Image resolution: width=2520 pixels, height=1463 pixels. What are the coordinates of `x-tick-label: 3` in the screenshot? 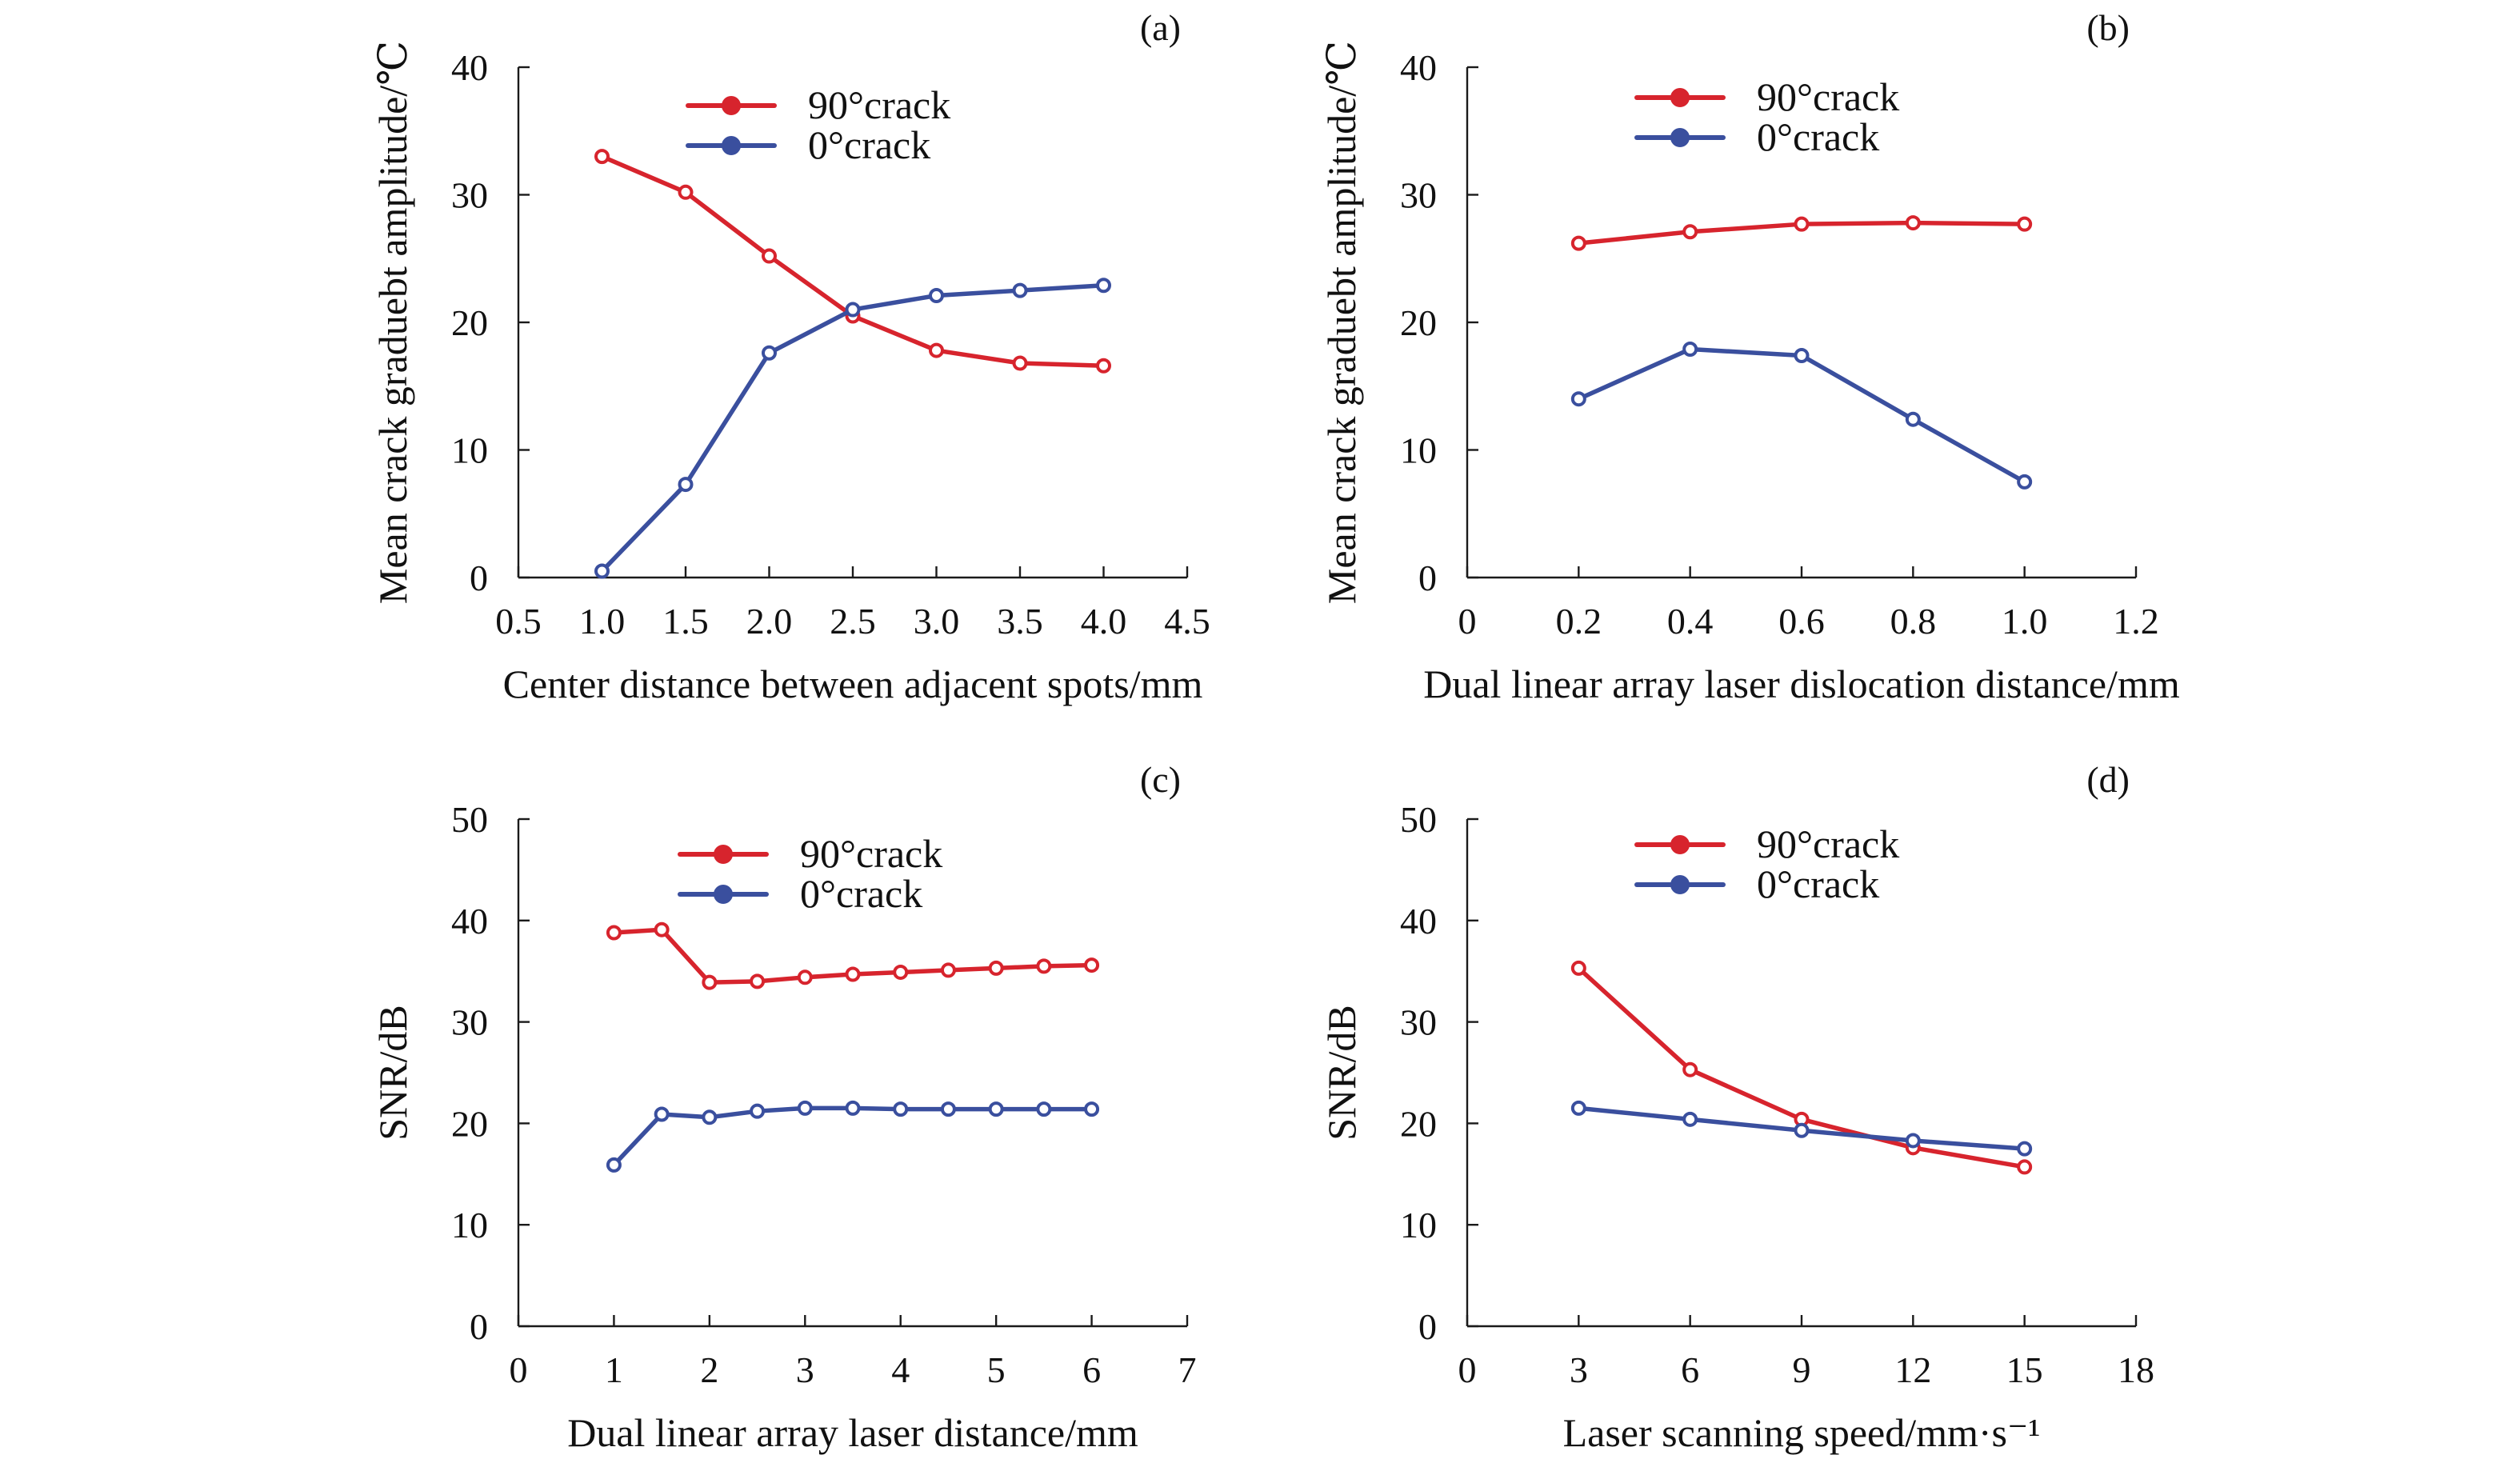 It's located at (805, 1369).